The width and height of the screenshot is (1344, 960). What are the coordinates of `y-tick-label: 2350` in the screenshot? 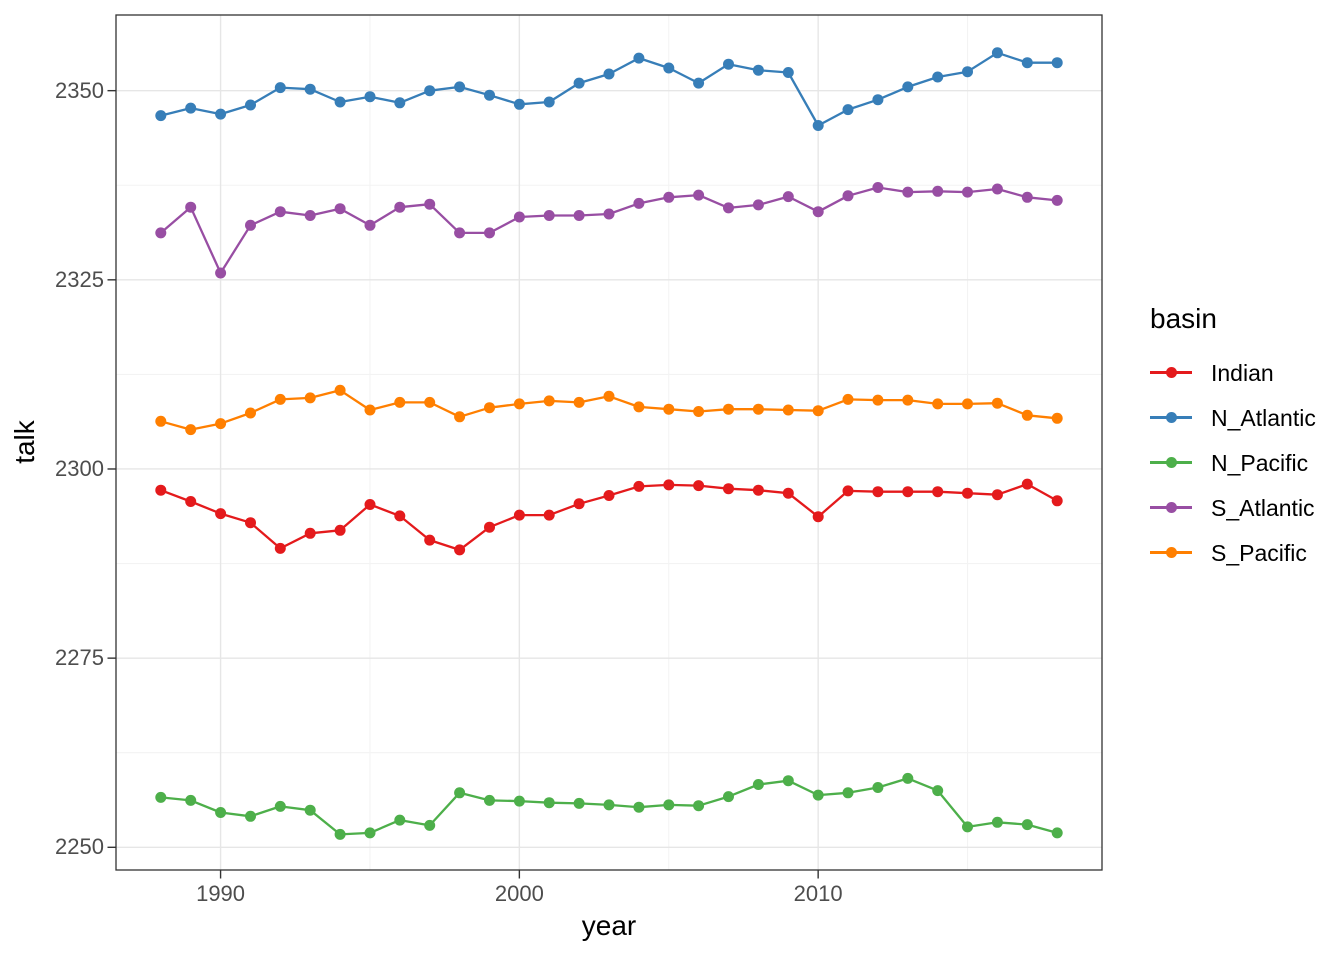 It's located at (79, 90).